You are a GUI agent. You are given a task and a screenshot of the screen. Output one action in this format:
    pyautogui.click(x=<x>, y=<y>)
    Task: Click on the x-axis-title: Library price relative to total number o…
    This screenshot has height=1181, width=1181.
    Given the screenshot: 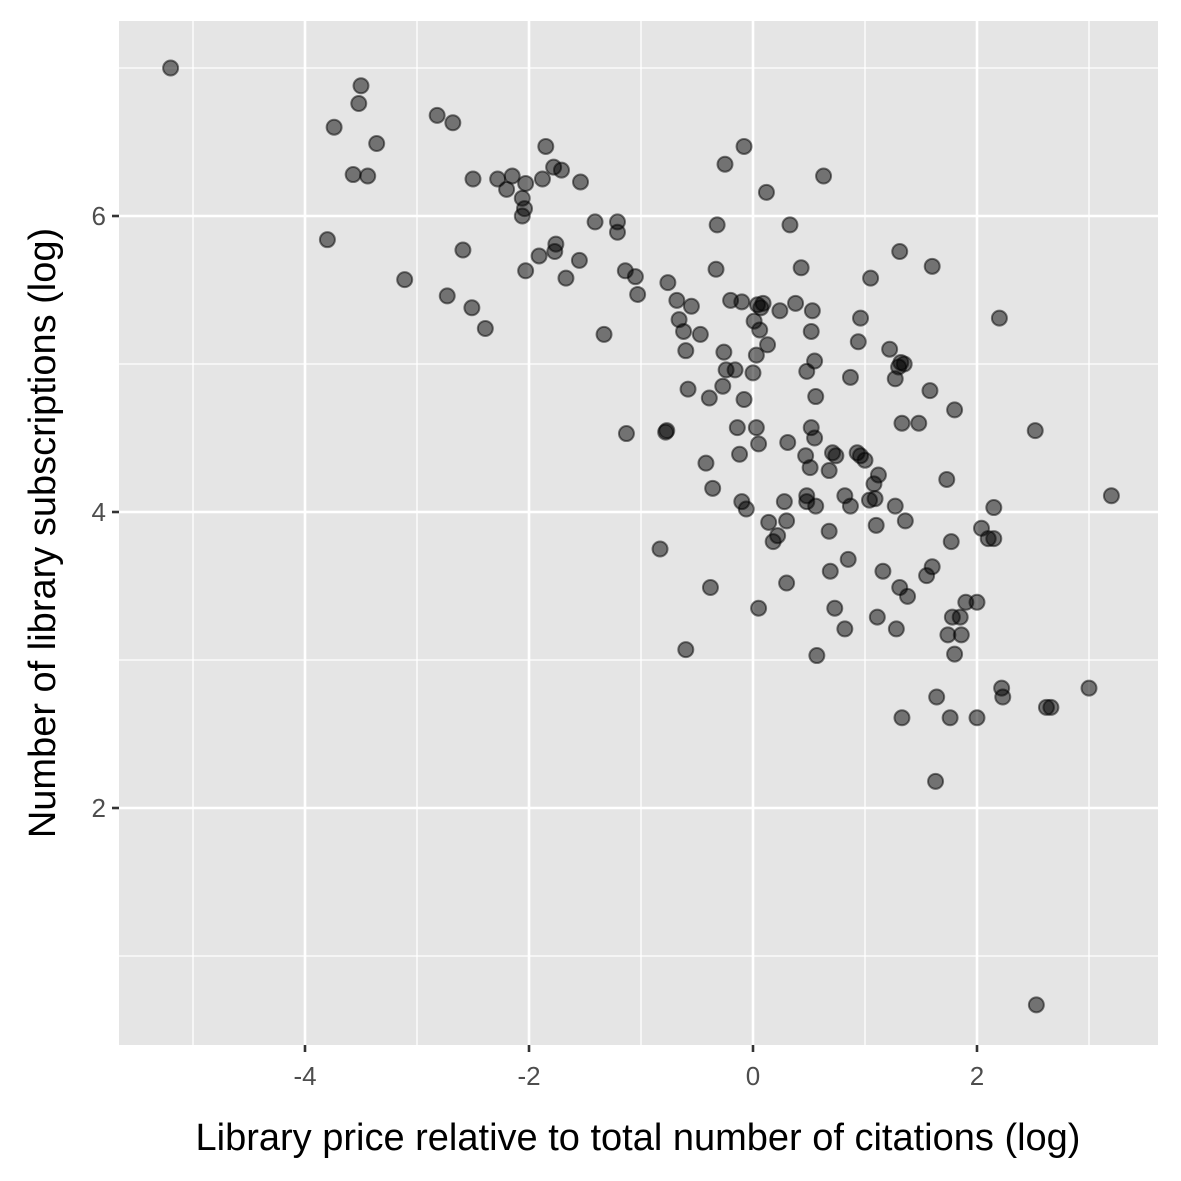 What is the action you would take?
    pyautogui.click(x=638, y=1138)
    